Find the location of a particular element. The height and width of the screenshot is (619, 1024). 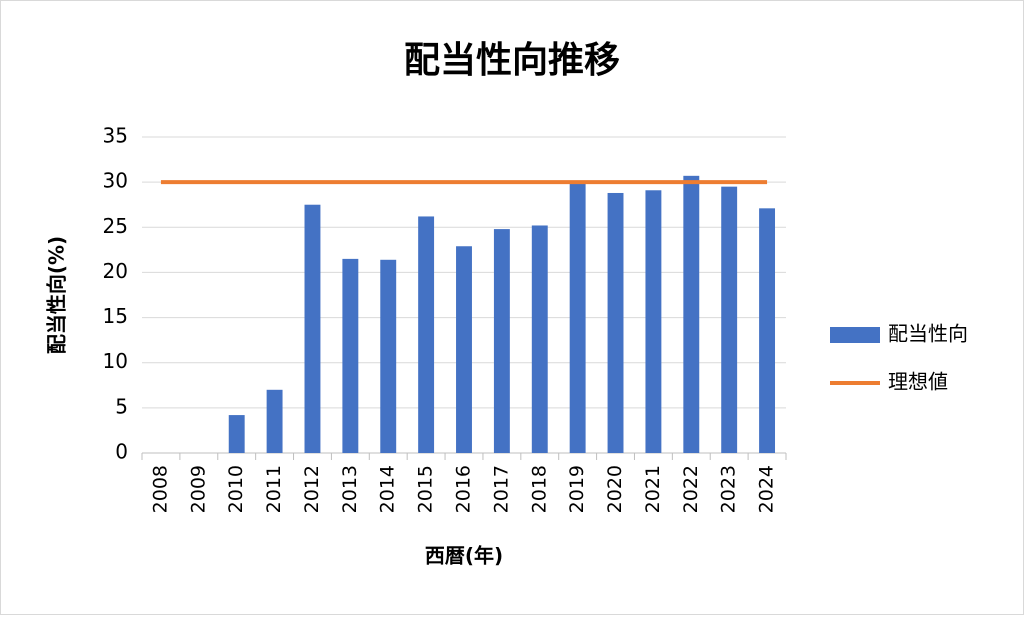

y-tick-label: 10 is located at coordinates (115, 361).